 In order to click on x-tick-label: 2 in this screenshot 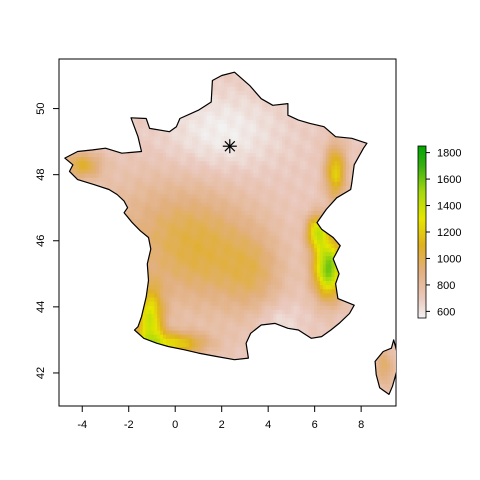, I will do `click(222, 425)`.